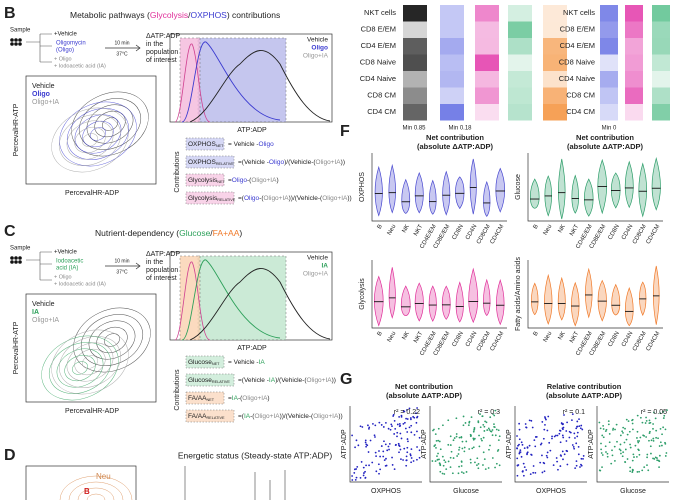 The width and height of the screenshot is (673, 500). What do you see at coordinates (577, 45) in the screenshot?
I see `row-label: CD4 E/EM` at bounding box center [577, 45].